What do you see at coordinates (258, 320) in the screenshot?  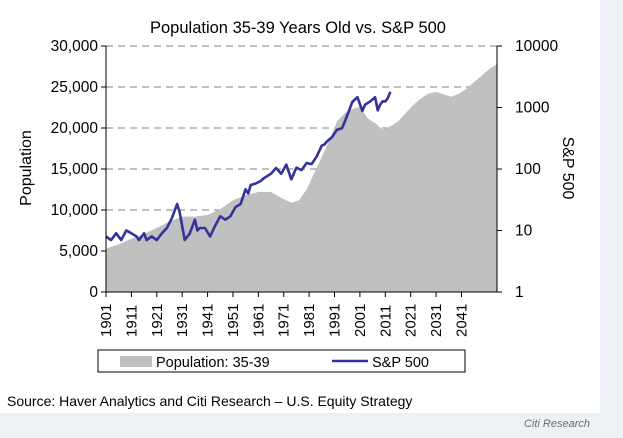 I see `x-tick-label: 1961` at bounding box center [258, 320].